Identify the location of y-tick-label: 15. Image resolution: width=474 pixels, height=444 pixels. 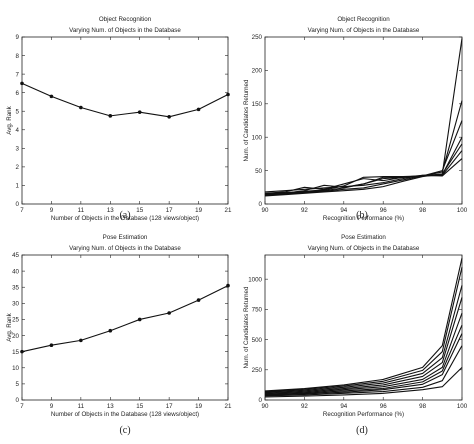
(15, 352).